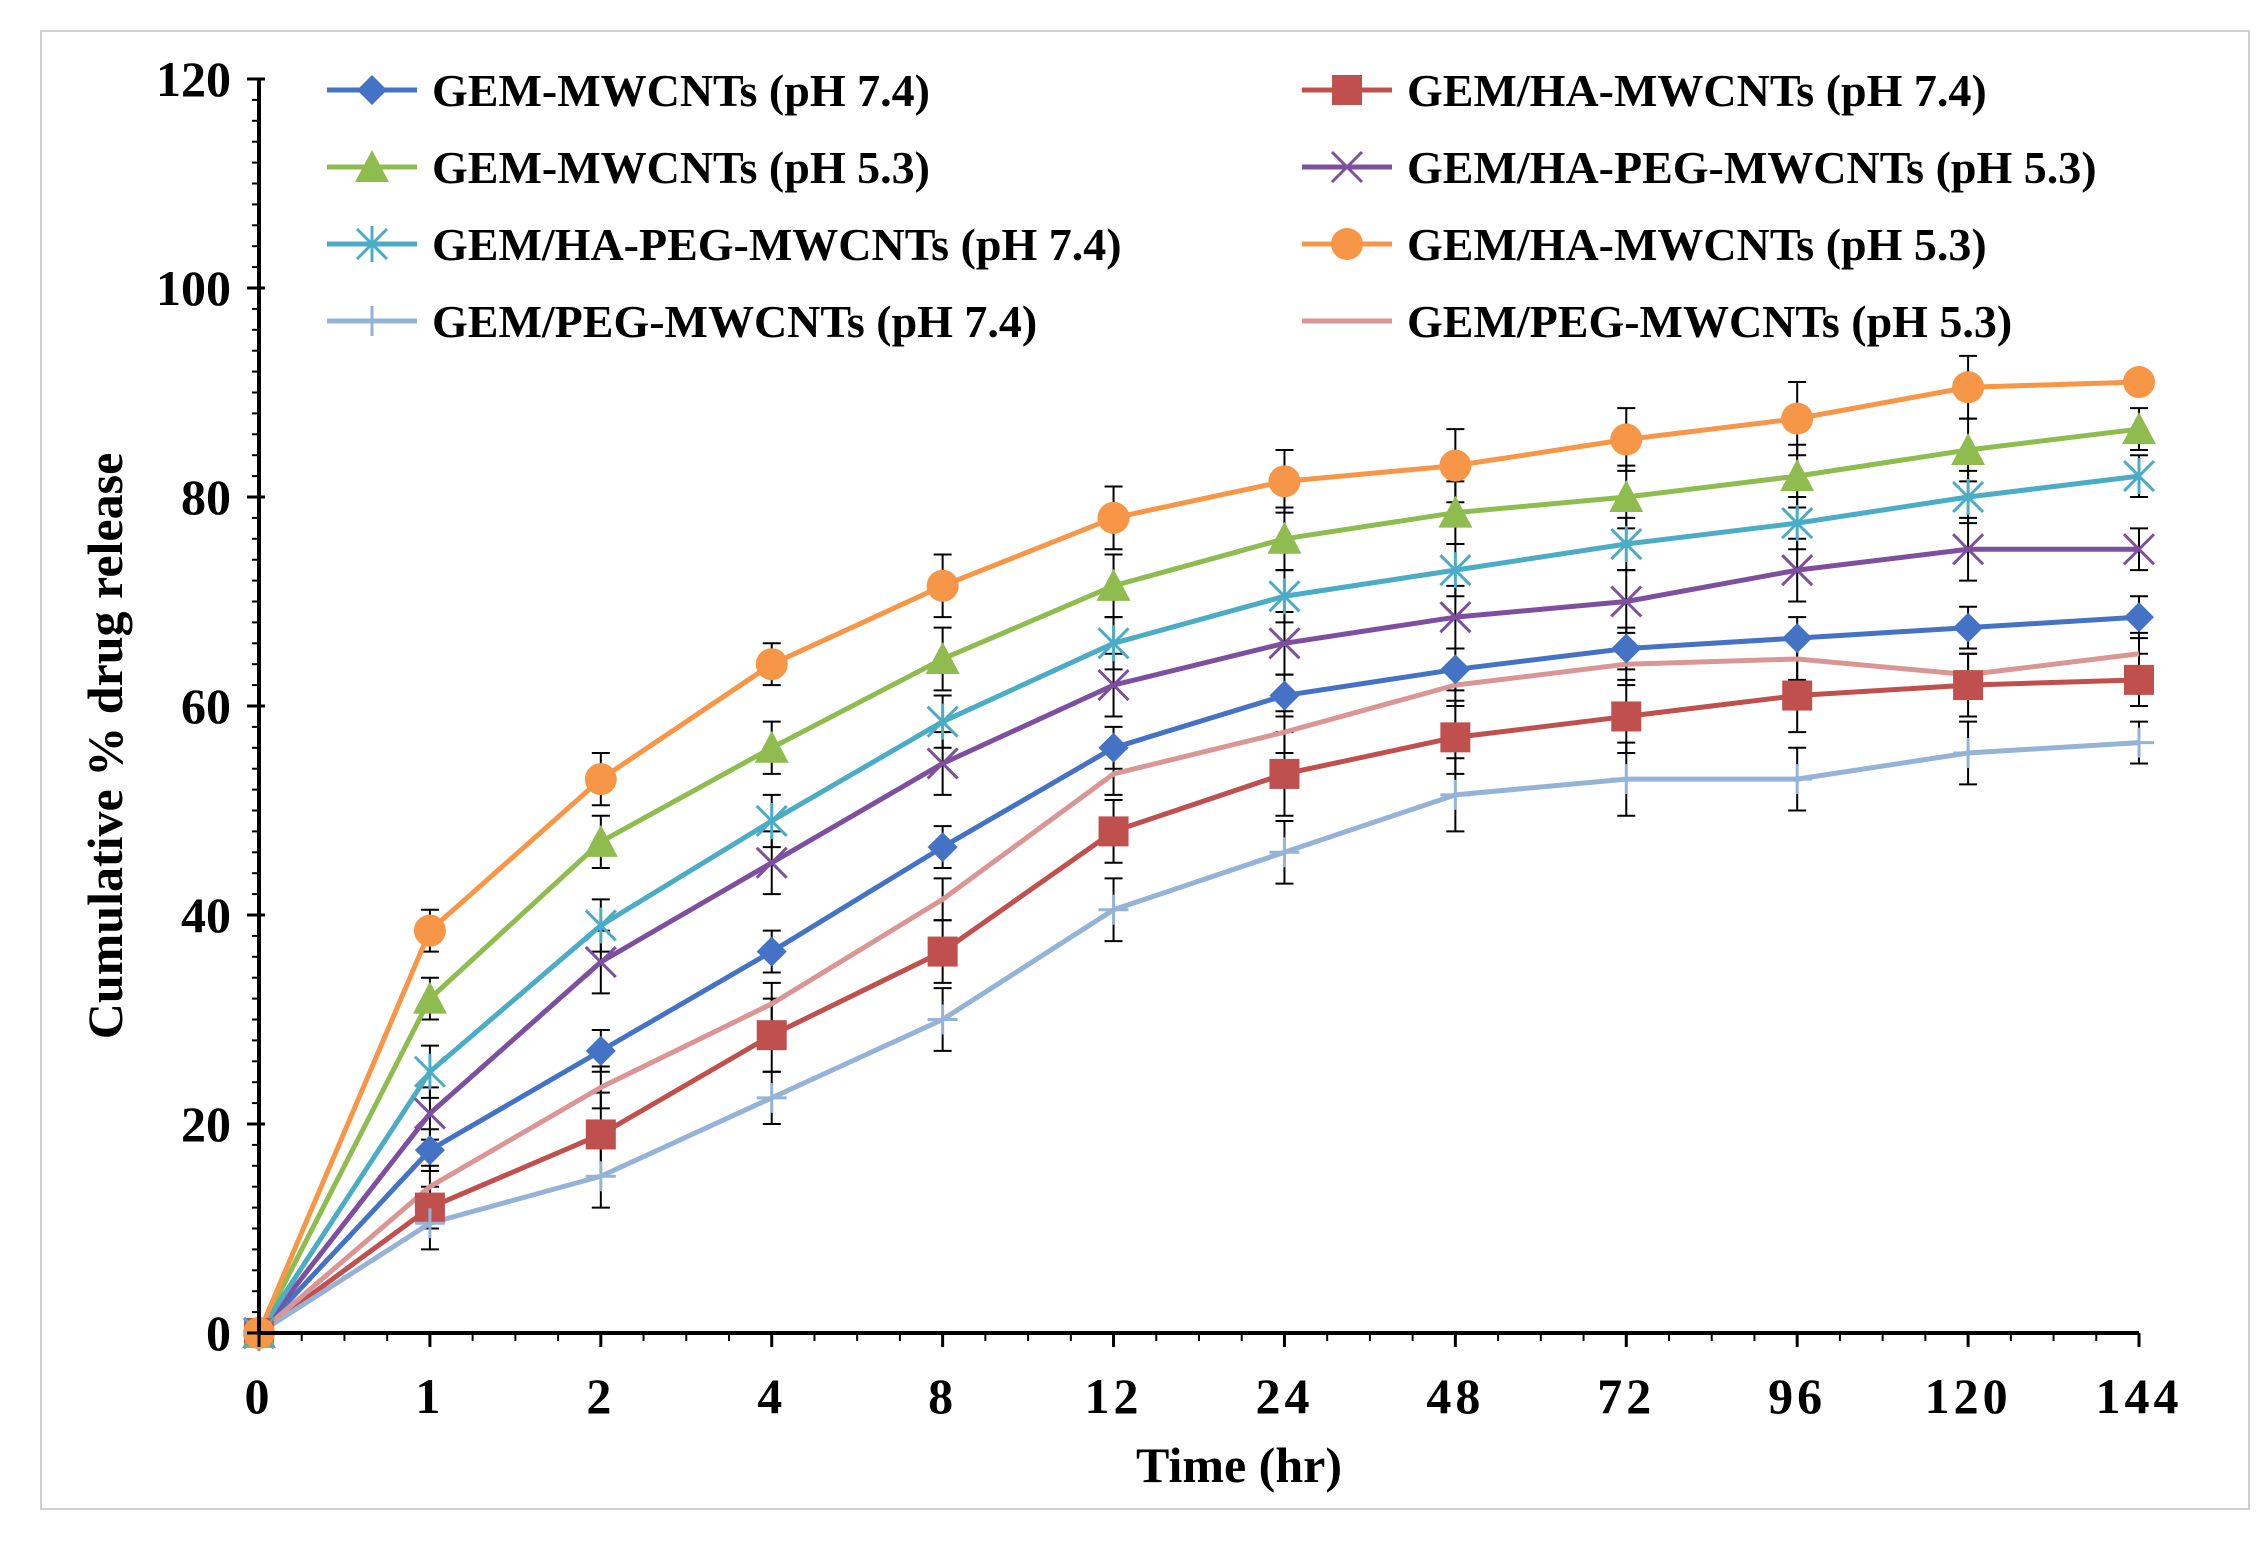 Image resolution: width=2264 pixels, height=1552 pixels. Describe the element at coordinates (628, 90) in the screenshot. I see `legend-item: GEM-MWCNTs (pH 7.4)` at that location.